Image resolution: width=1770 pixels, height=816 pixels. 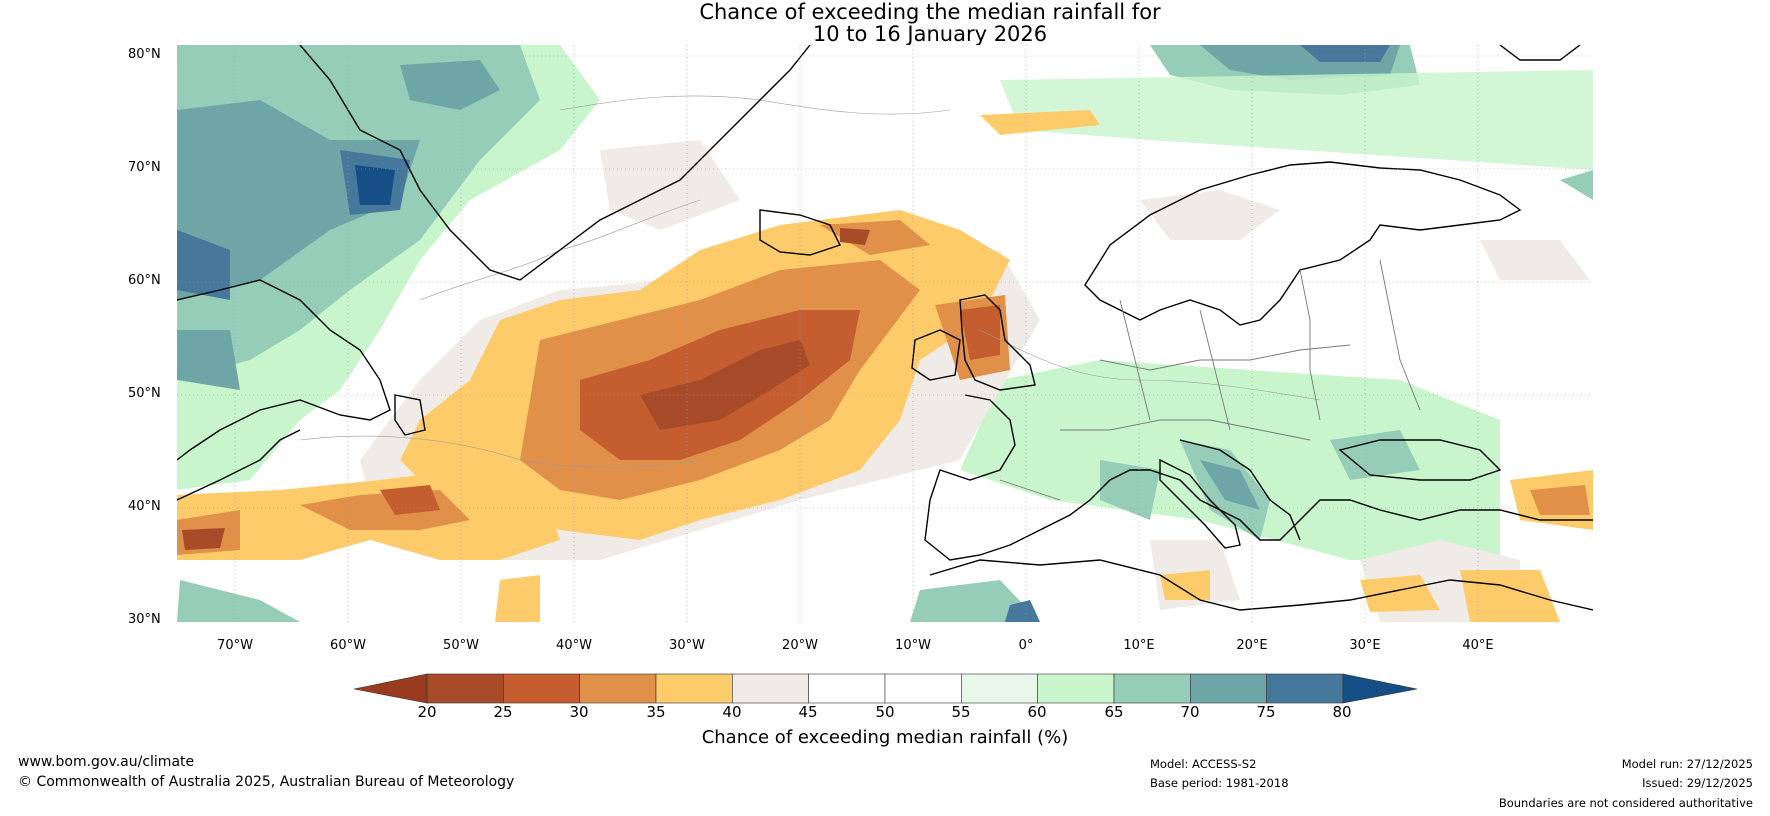 I want to click on colorbar-tick: 55, so click(x=961, y=712).